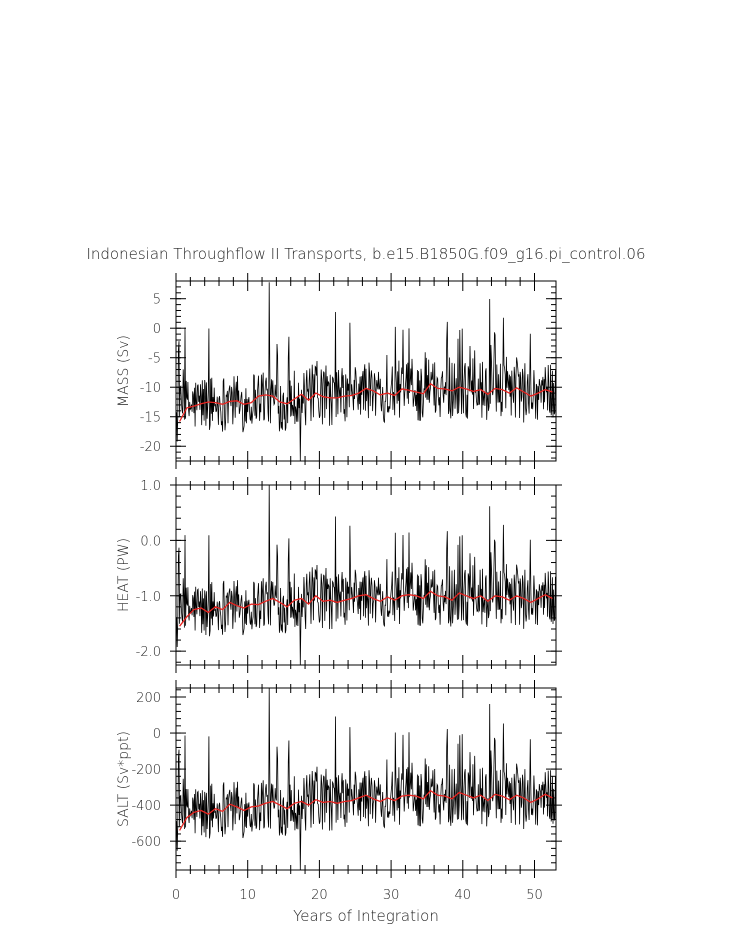 Image resolution: width=733 pixels, height=945 pixels. Describe the element at coordinates (150, 388) in the screenshot. I see `y-tick-label: -10` at that location.